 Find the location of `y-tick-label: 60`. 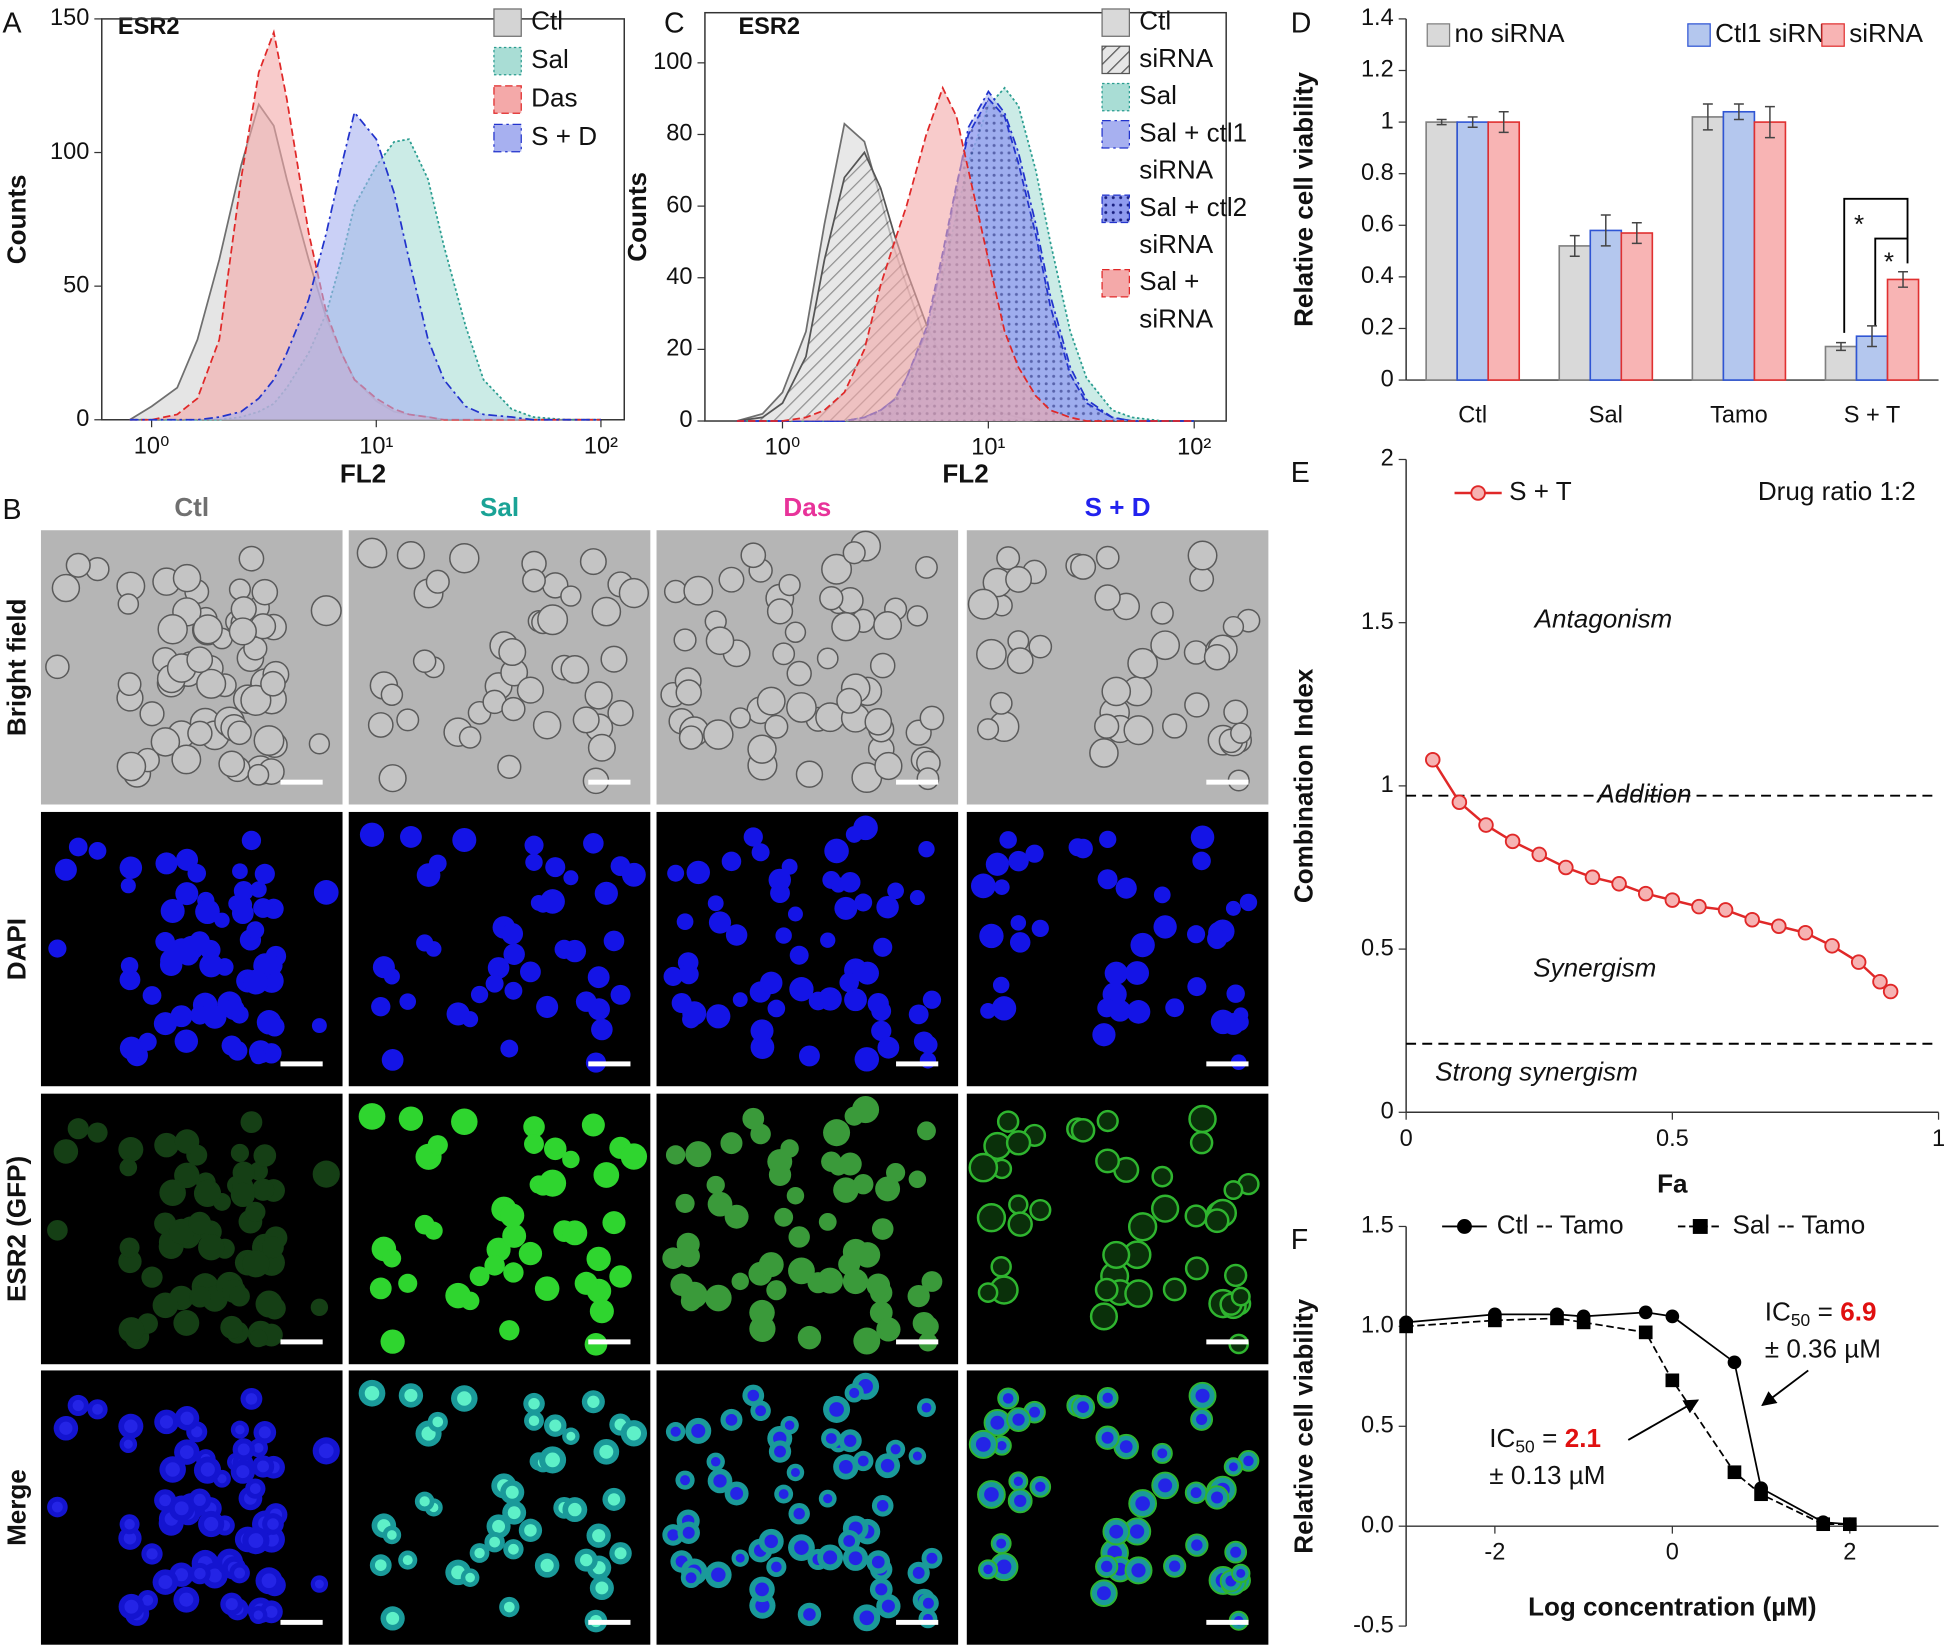

y-tick-label: 60 is located at coordinates (679, 204).